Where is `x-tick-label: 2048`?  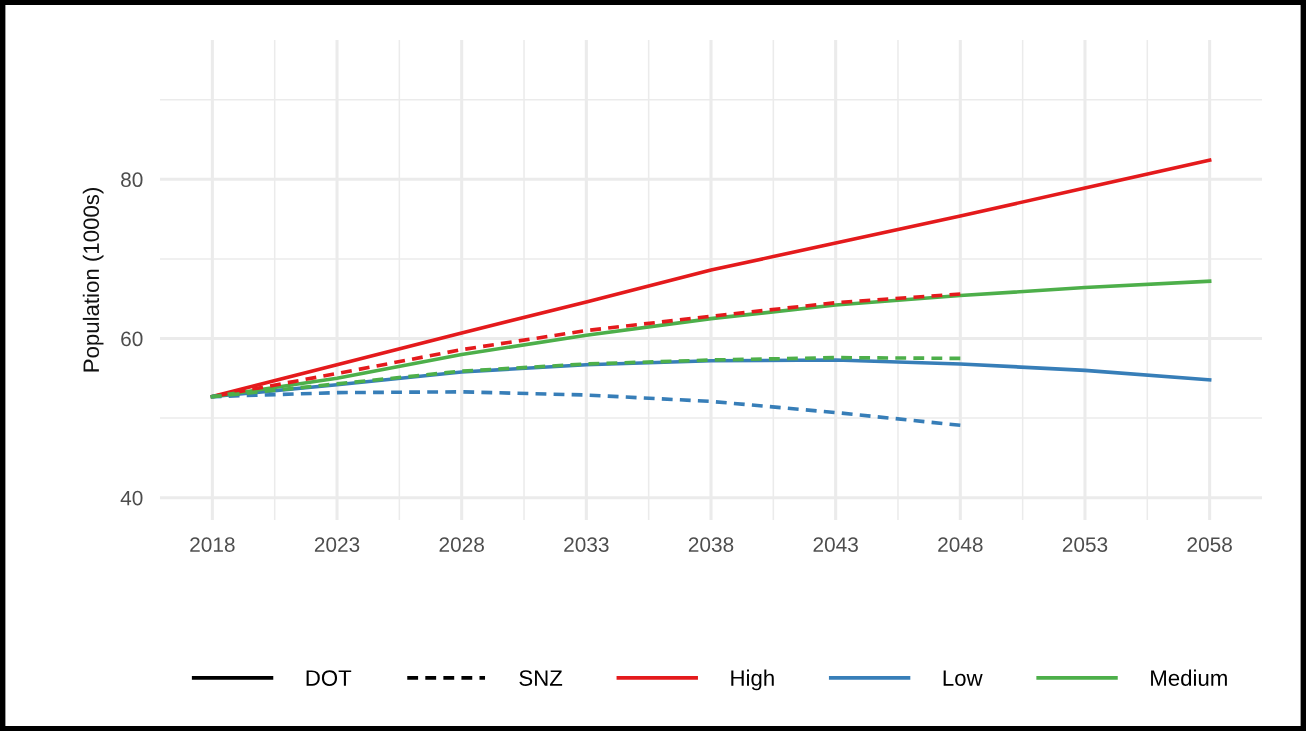 x-tick-label: 2048 is located at coordinates (960, 544).